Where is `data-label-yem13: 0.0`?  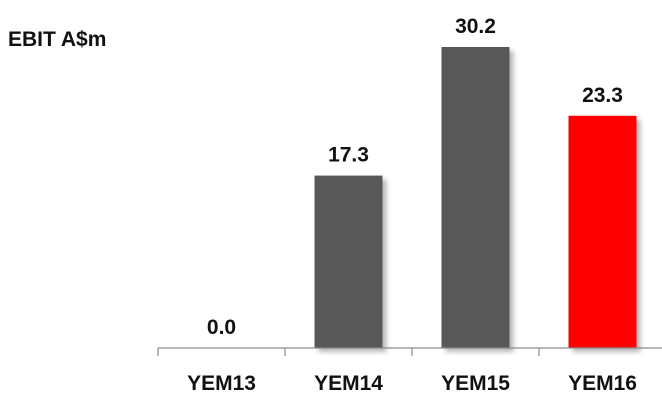 data-label-yem13: 0.0 is located at coordinates (221, 327).